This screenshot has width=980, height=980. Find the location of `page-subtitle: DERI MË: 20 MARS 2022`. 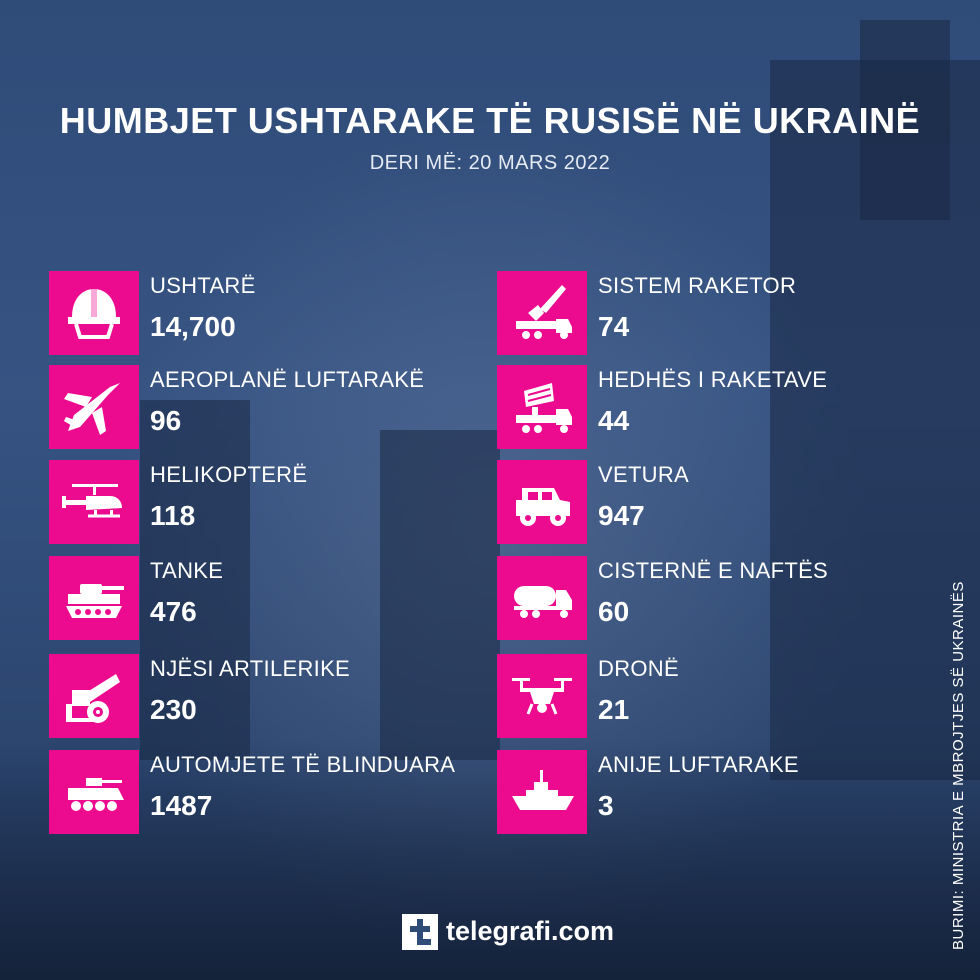

page-subtitle: DERI MË: 20 MARS 2022 is located at coordinates (490, 163).